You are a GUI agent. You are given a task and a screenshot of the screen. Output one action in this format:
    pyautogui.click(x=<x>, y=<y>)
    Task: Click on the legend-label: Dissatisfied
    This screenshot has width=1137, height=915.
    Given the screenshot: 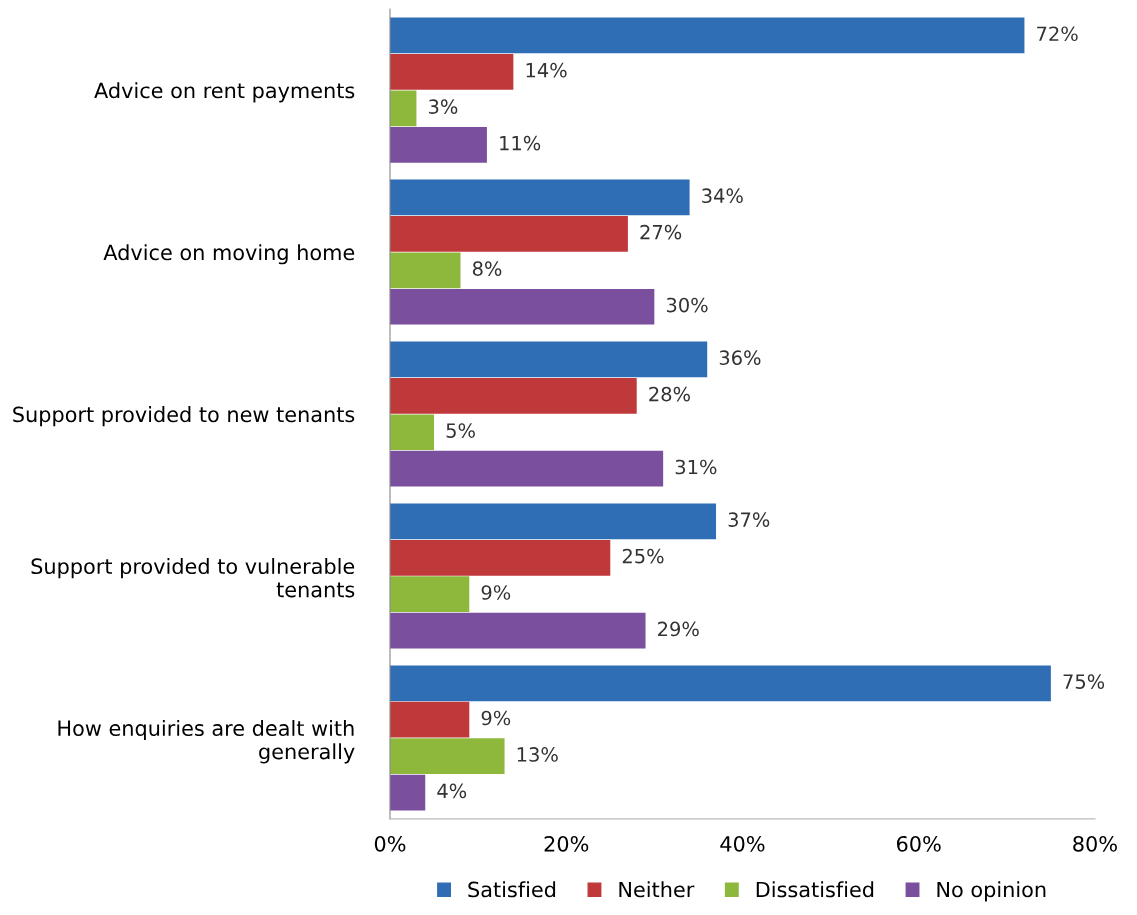 What is the action you would take?
    pyautogui.click(x=815, y=889)
    